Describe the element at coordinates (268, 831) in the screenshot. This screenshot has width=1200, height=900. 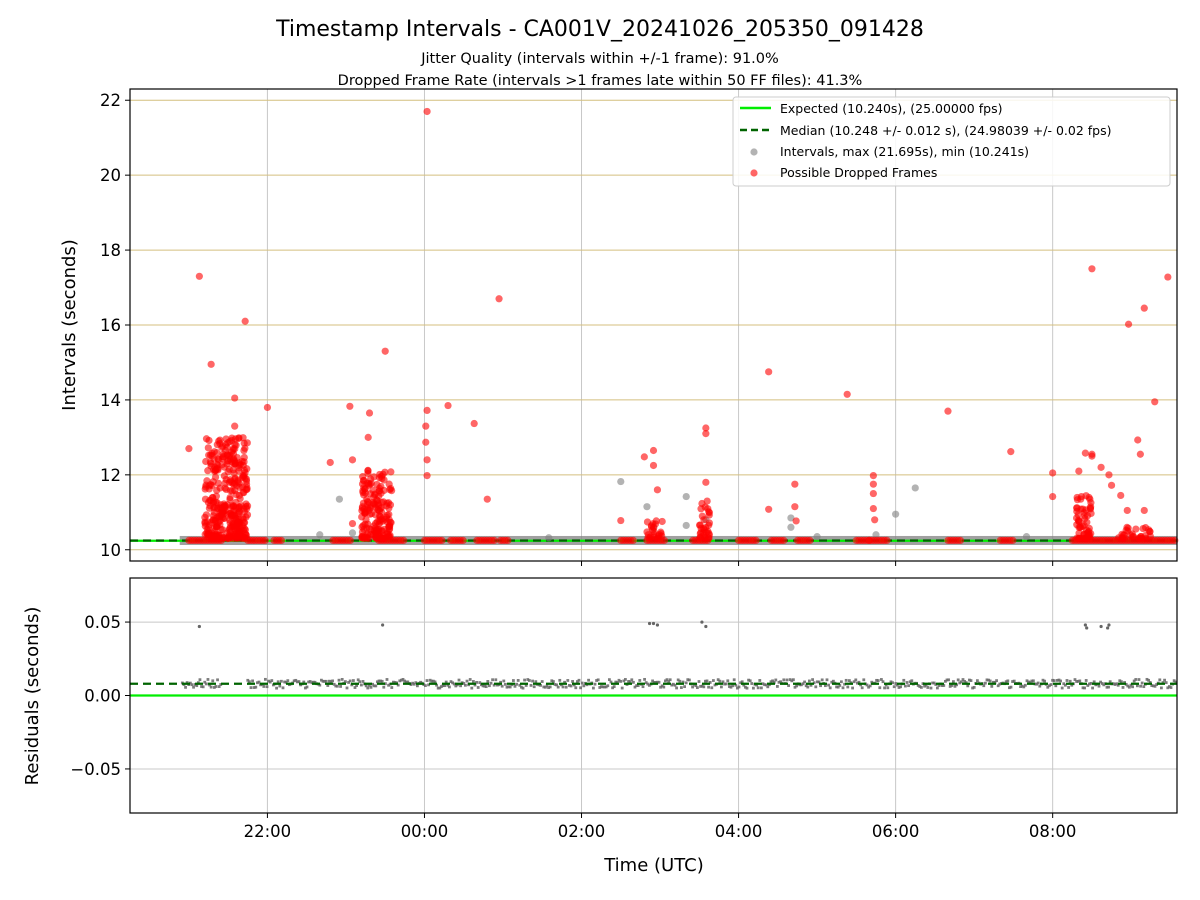
I see `x-tick-label: 22:00` at that location.